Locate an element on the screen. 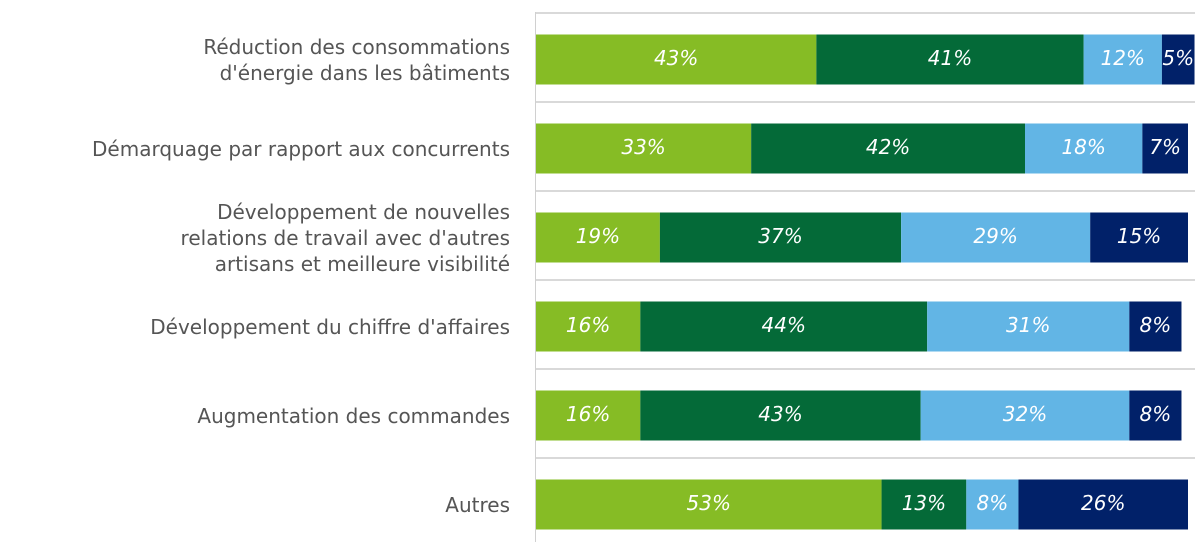 Image resolution: width=1195 pixels, height=542 pixels. data-label: 12% is located at coordinates (1123, 58).